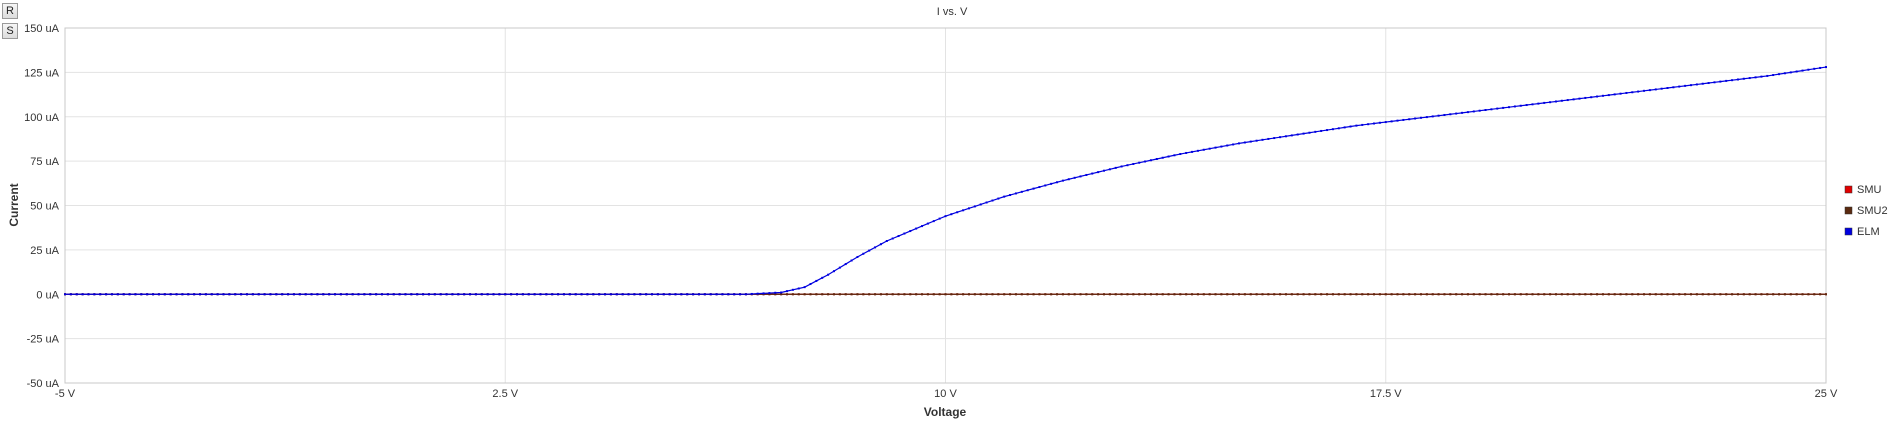 Image resolution: width=1902 pixels, height=424 pixels. I want to click on reset-button: R, so click(10, 11).